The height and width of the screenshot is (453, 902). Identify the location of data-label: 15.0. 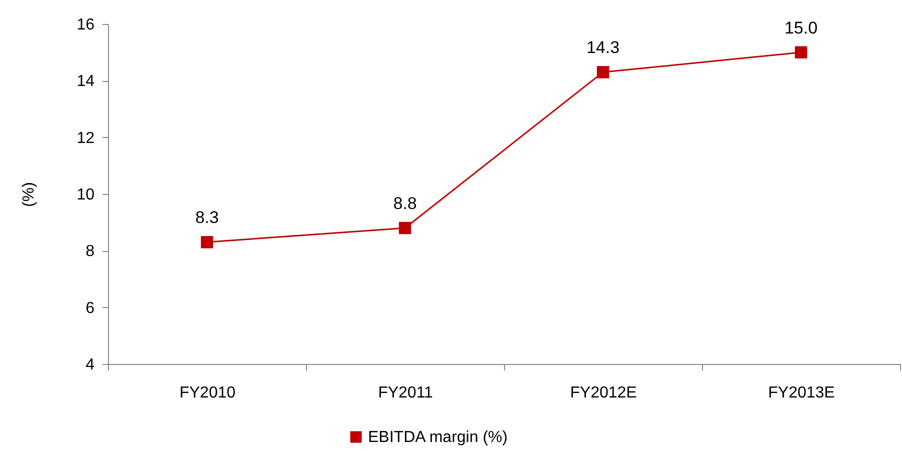
(801, 28).